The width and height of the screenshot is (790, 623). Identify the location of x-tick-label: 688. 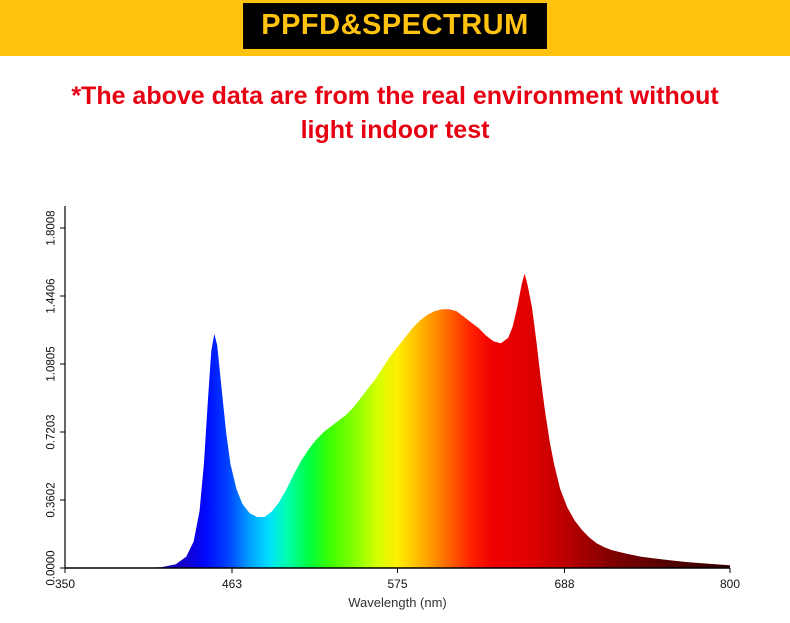
(564, 584).